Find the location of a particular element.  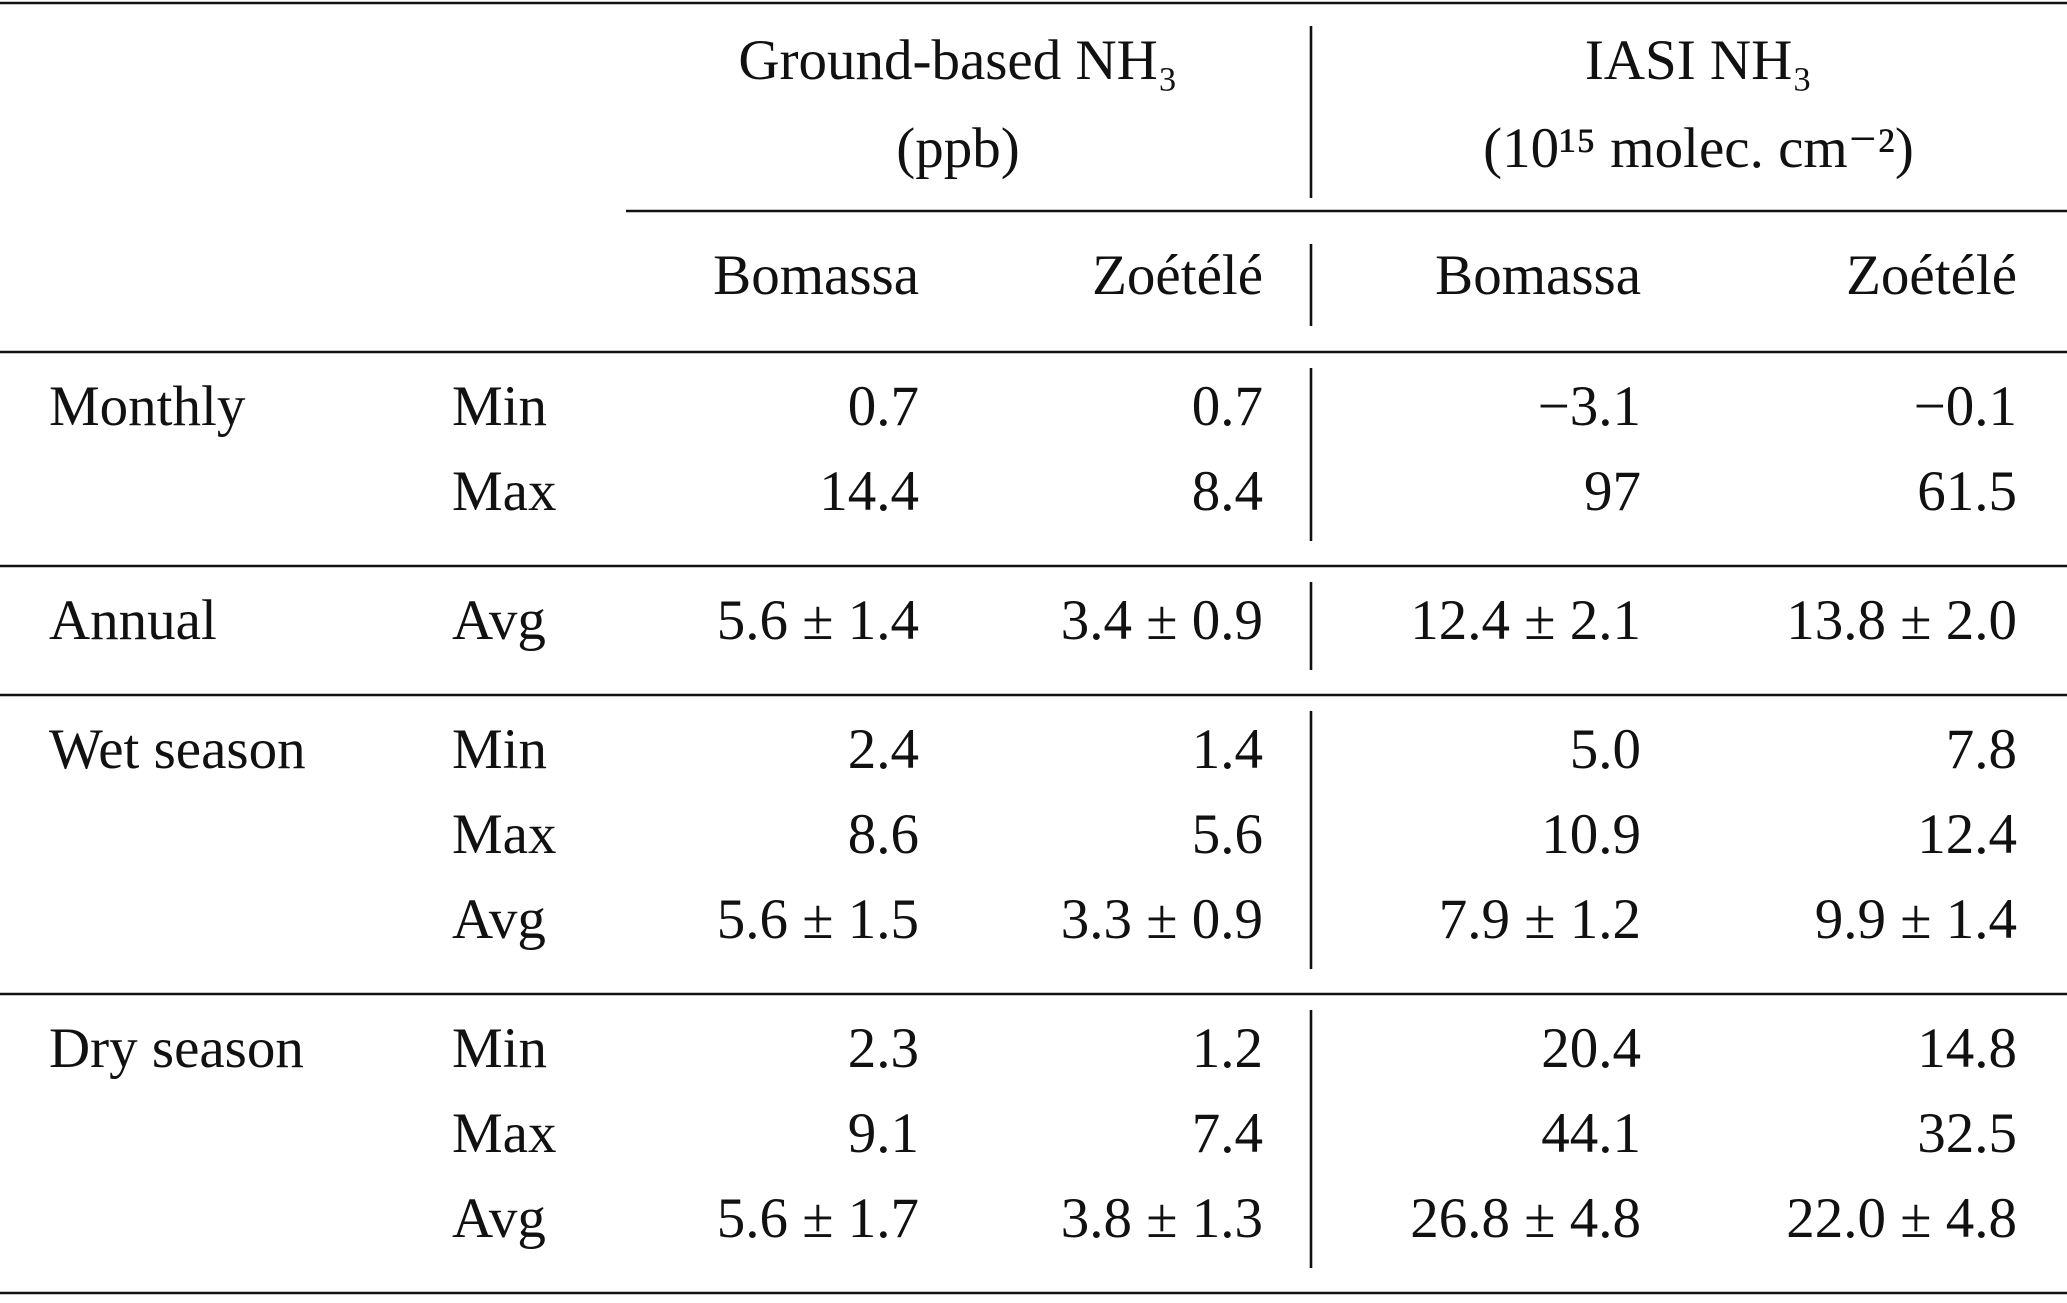

cell: 8.6 is located at coordinates (883, 834).